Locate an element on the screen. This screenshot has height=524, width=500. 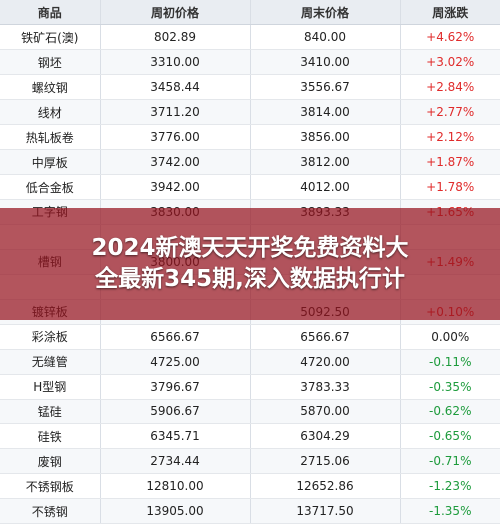
banner-headline: 2024新澳天天开奖免费资料大 全最新345期,深入数据执行计 is located at coordinates (250, 263).